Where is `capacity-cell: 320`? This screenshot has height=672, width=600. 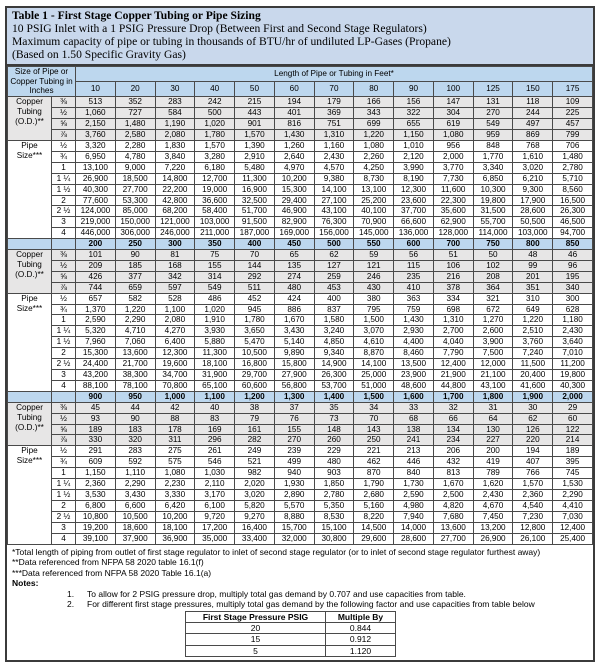
capacity-cell: 320 is located at coordinates (135, 440).